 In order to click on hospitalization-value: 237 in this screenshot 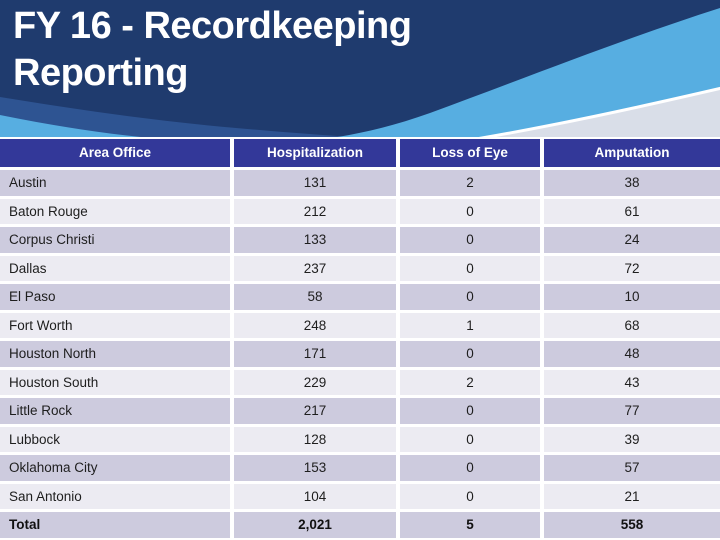, I will do `click(315, 268)`.